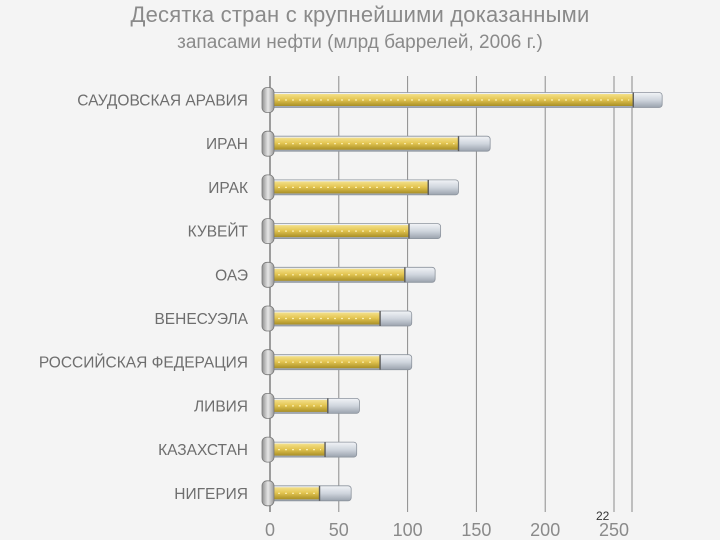 The height and width of the screenshot is (540, 720). Describe the element at coordinates (227, 144) in the screenshot. I see `category-label: ИРАН` at that location.